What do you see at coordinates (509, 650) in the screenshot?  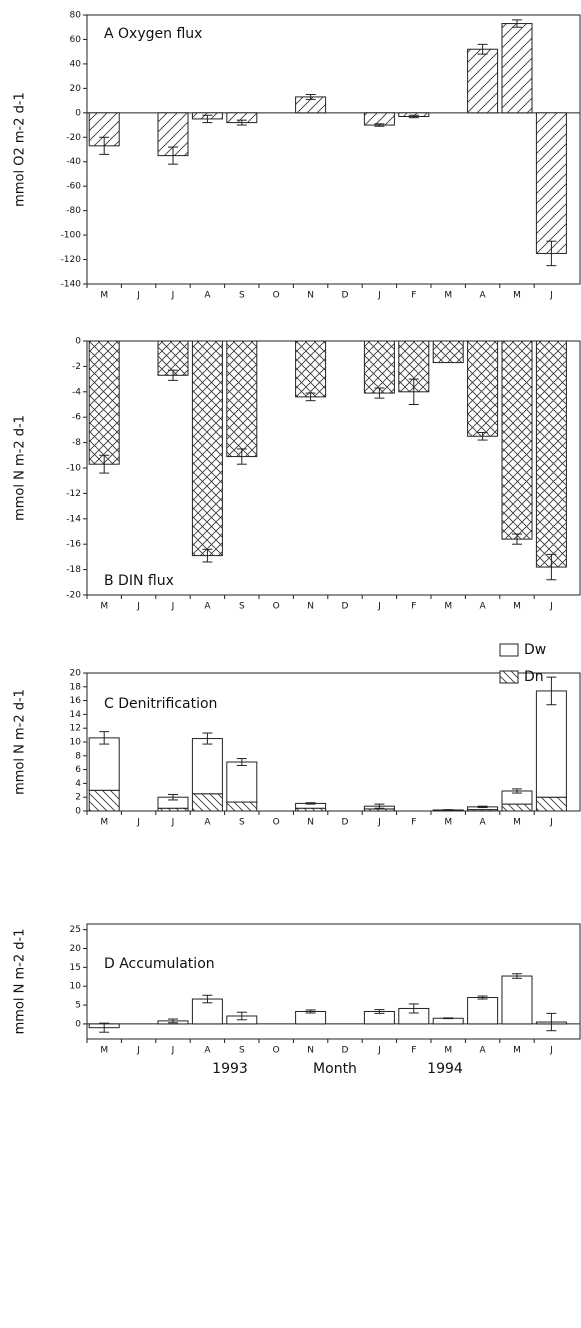 I see `legend-swatch` at bounding box center [509, 650].